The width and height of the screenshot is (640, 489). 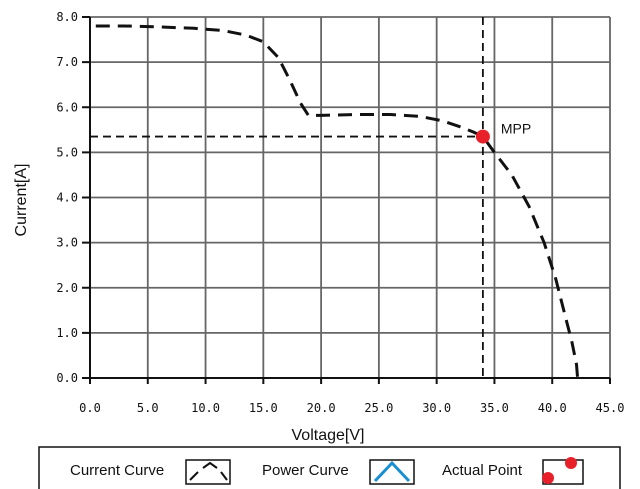 What do you see at coordinates (21, 200) in the screenshot?
I see `y-axis-label: Current[A]` at bounding box center [21, 200].